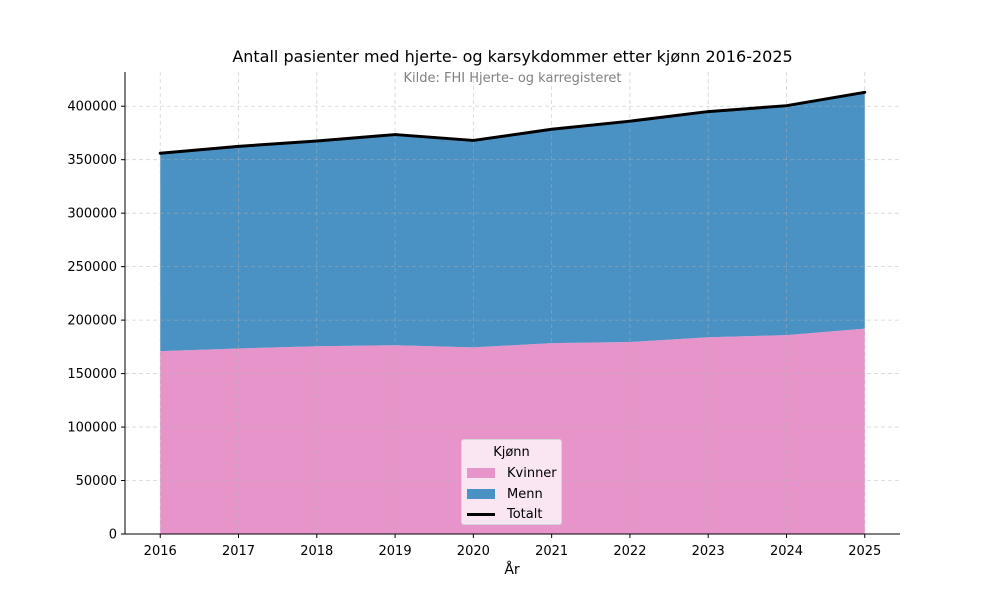 The height and width of the screenshot is (600, 1000). What do you see at coordinates (92, 107) in the screenshot?
I see `y-tick-label: 400000` at bounding box center [92, 107].